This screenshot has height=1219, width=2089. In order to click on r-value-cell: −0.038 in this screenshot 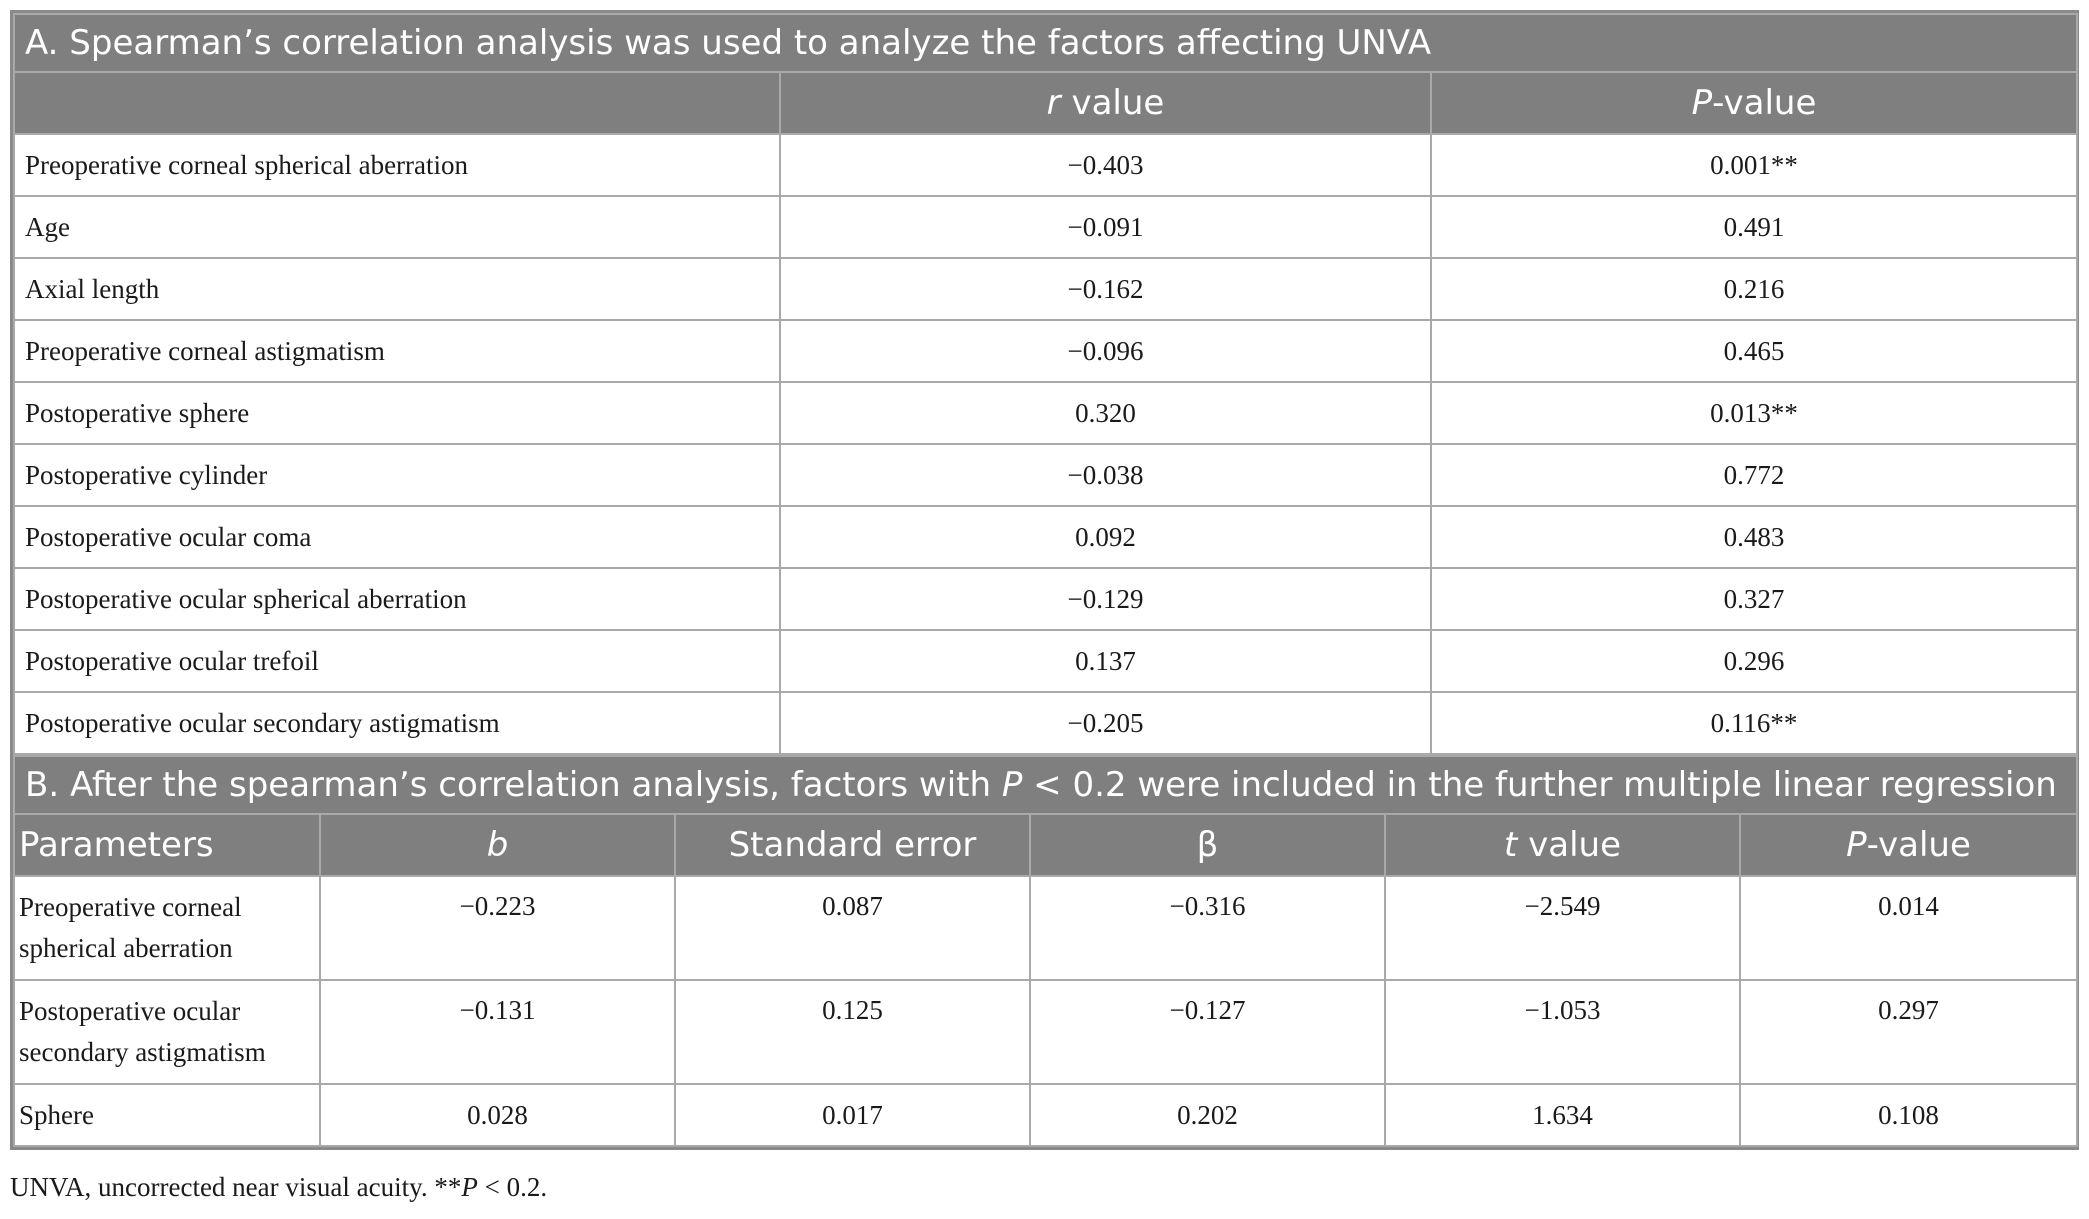, I will do `click(1105, 475)`.